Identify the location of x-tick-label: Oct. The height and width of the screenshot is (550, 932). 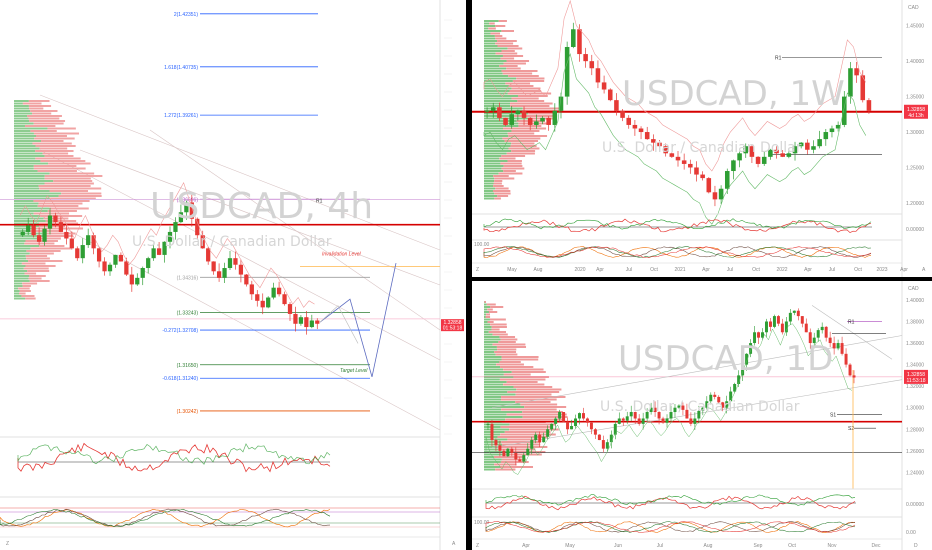
(858, 270).